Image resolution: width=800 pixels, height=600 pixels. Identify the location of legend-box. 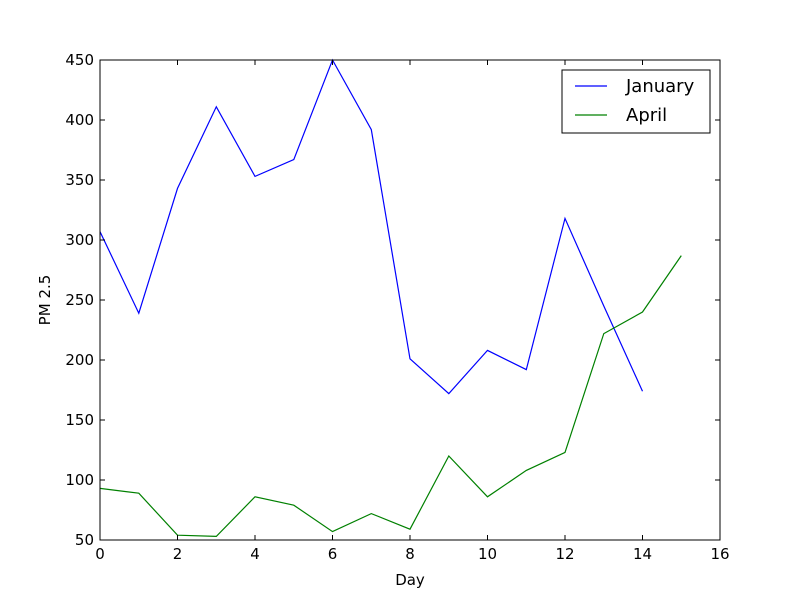
(636, 101).